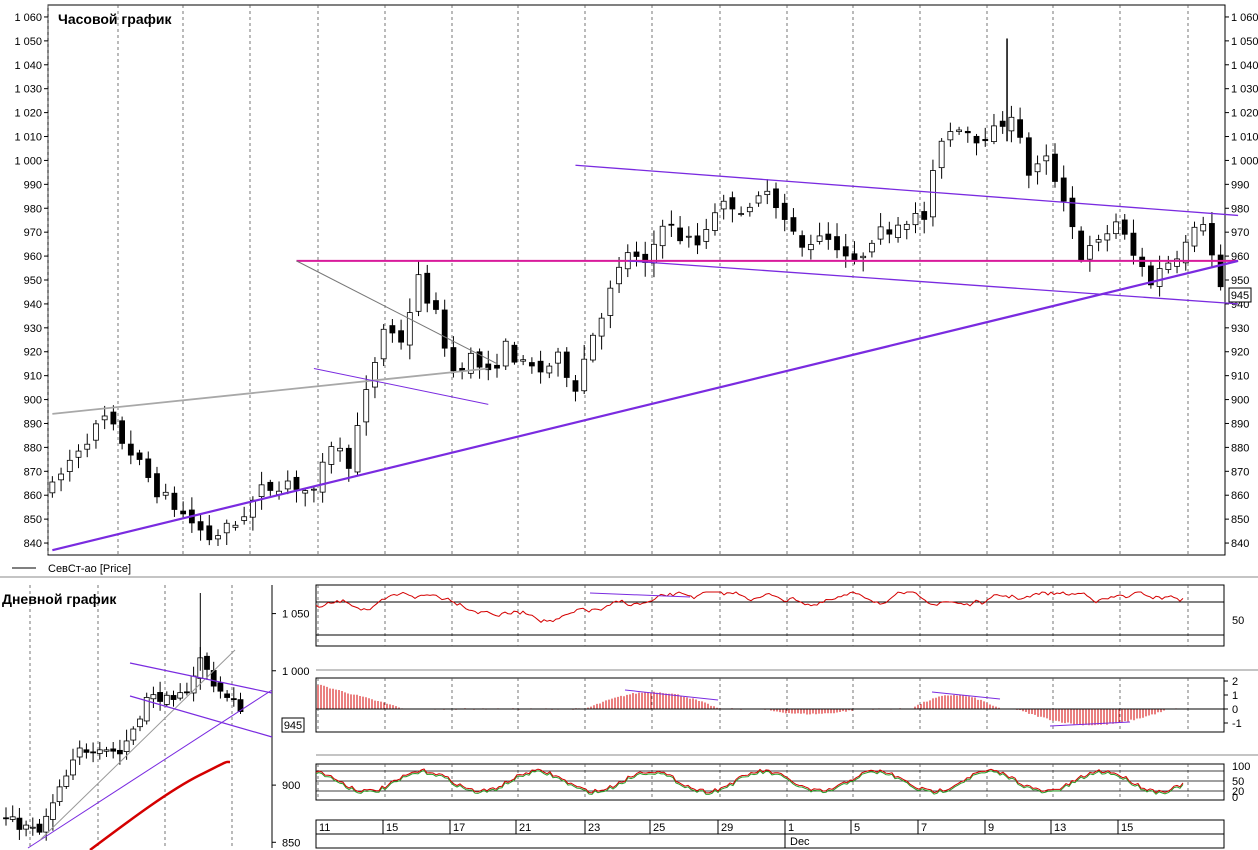 The width and height of the screenshot is (1258, 850). Describe the element at coordinates (1240, 520) in the screenshot. I see `y-tick-label-right: 850` at that location.